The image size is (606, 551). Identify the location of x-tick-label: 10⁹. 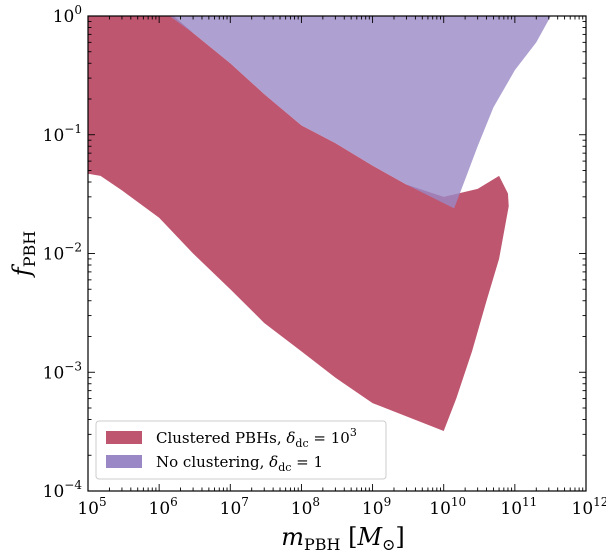
(376, 507).